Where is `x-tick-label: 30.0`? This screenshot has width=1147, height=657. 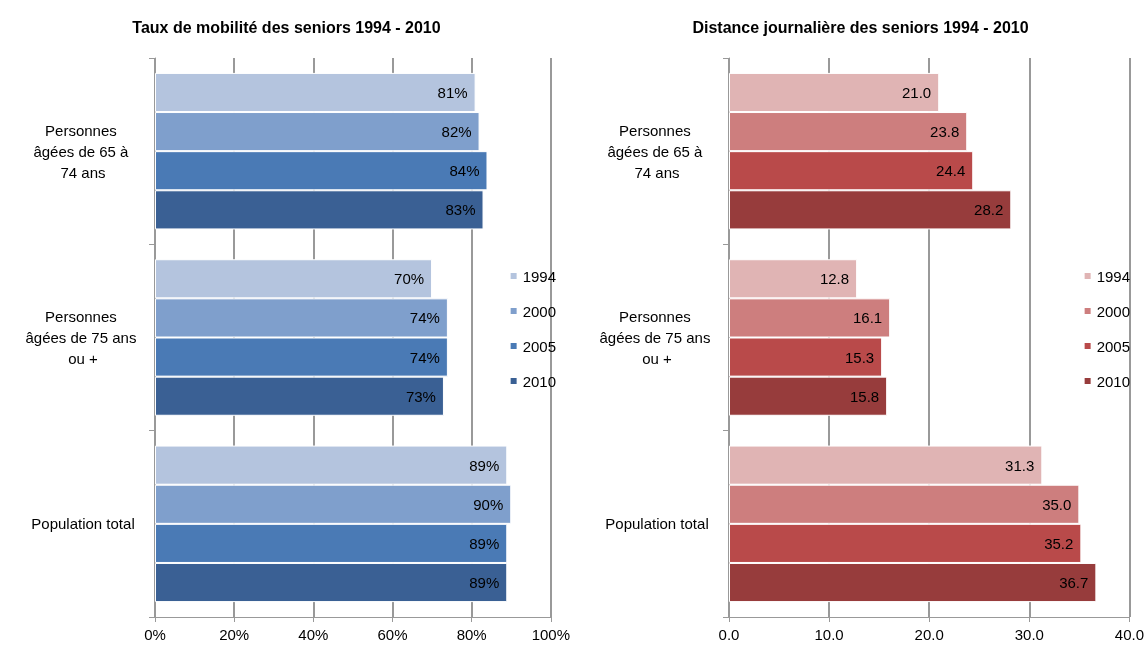
x-tick-label: 30.0 is located at coordinates (1029, 634).